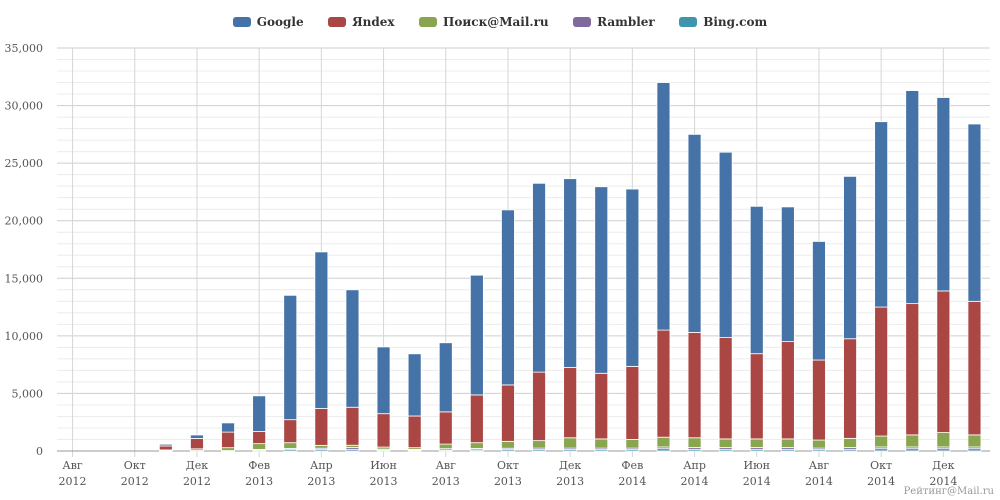 This screenshot has width=1000, height=500. Describe the element at coordinates (626, 22) in the screenshot. I see `legend-label-rambler: Rambler` at that location.